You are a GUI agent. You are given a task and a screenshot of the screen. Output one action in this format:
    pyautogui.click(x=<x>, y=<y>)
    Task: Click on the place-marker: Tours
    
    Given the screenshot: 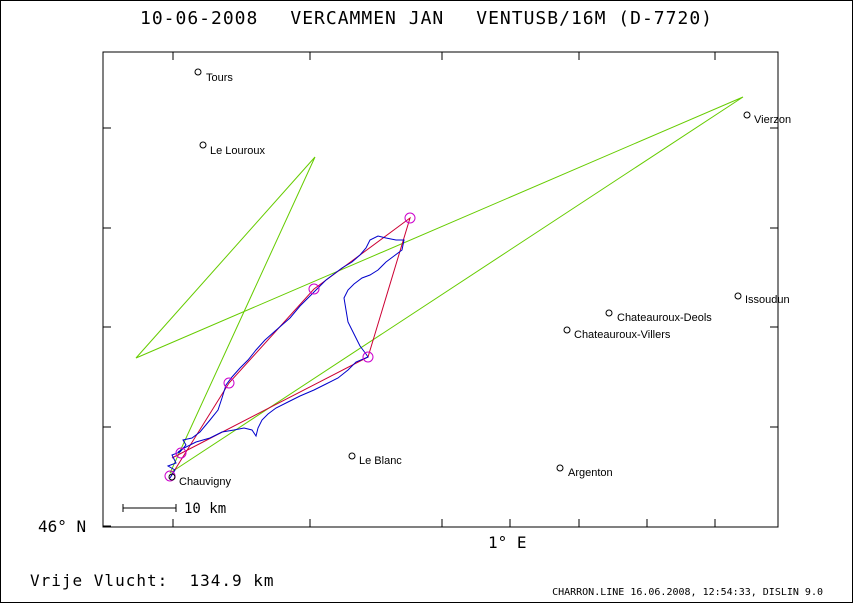 What is the action you would take?
    pyautogui.click(x=213, y=76)
    